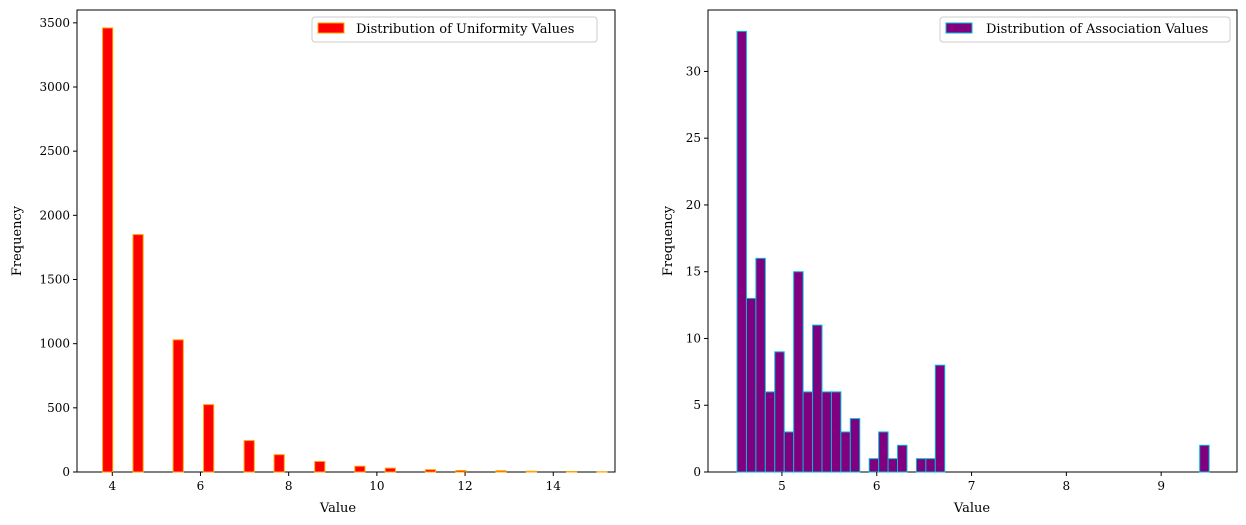  Describe the element at coordinates (58, 247) in the screenshot. I see `y-axis-ticks: 0 500 1000 1500 2000 2500 3000 3500` at that location.